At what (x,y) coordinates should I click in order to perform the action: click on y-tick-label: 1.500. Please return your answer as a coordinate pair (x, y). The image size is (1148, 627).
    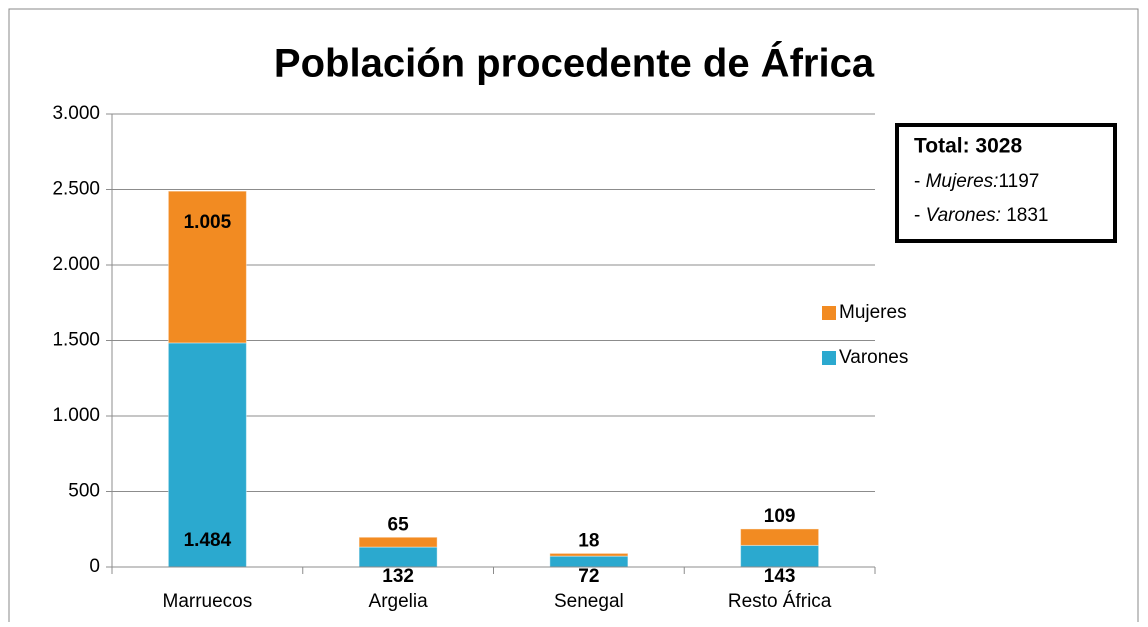
    Looking at the image, I should click on (76, 340).